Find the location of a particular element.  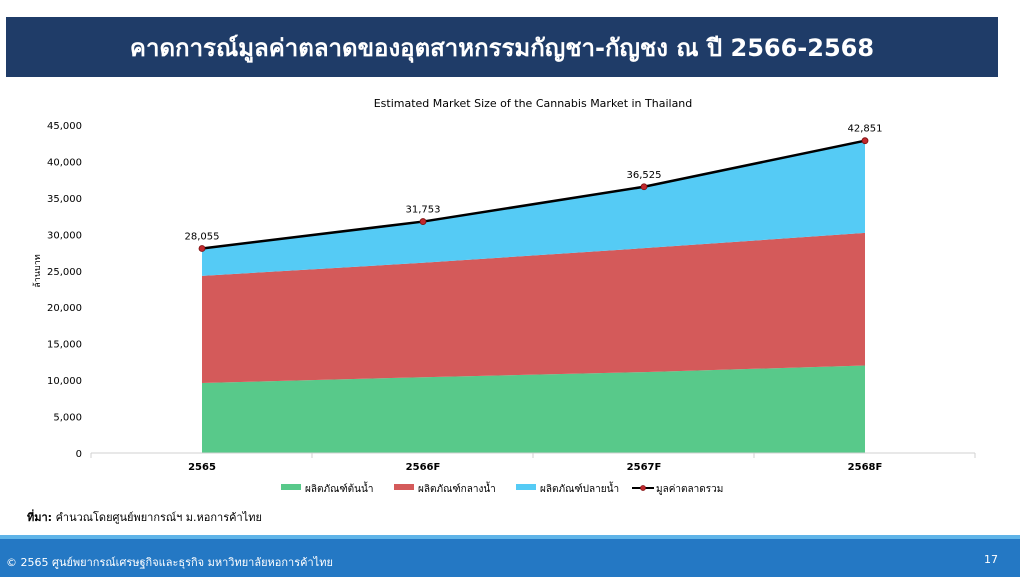

y-tick-label: 35,000 is located at coordinates (64, 199).